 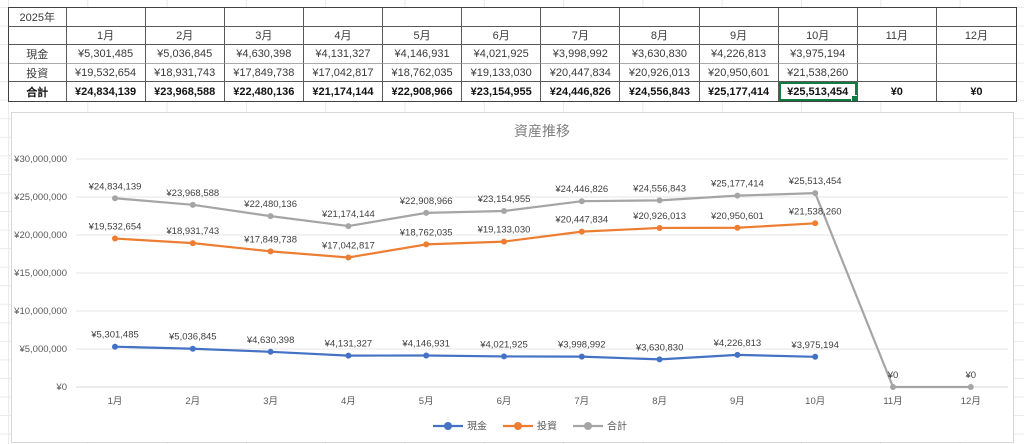 What do you see at coordinates (818, 36) in the screenshot?
I see `month-header: 10月` at bounding box center [818, 36].